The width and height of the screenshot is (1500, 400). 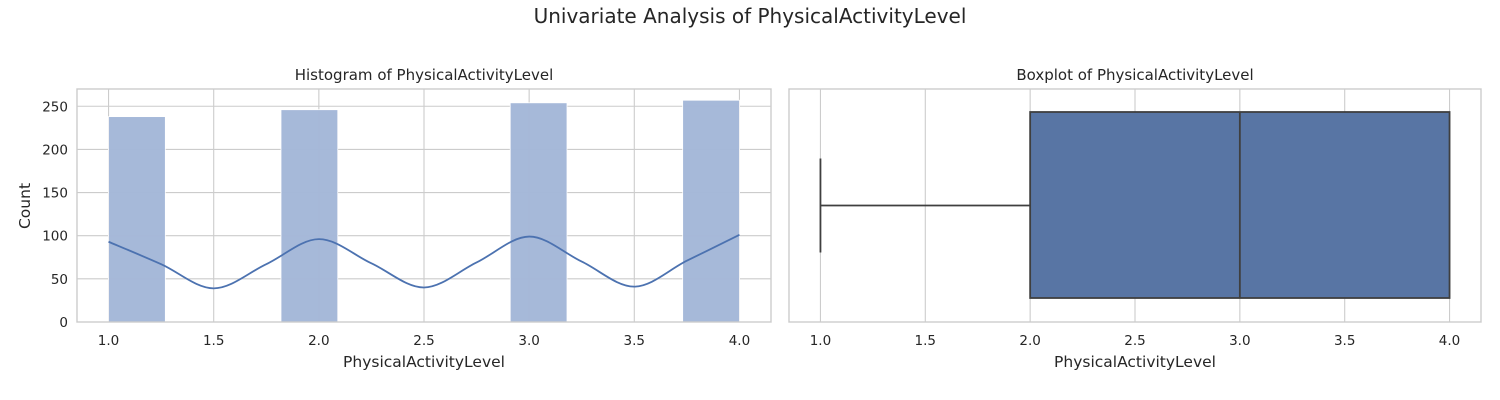 What do you see at coordinates (318, 341) in the screenshot?
I see `histogram-x-tick-label: 2.0` at bounding box center [318, 341].